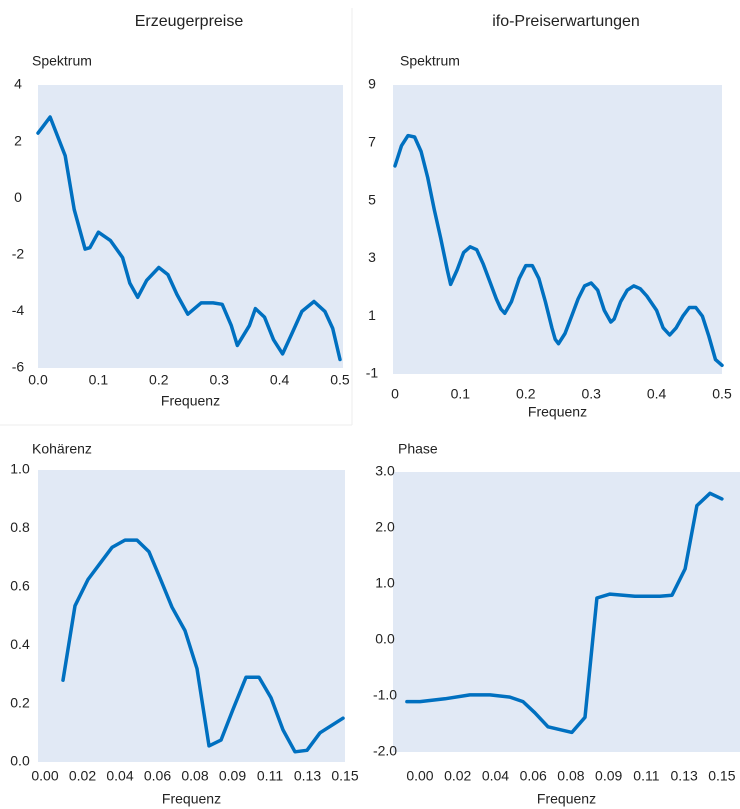 This screenshot has width=740, height=809. What do you see at coordinates (372, 257) in the screenshot?
I see `y-tick-label: 3` at bounding box center [372, 257].